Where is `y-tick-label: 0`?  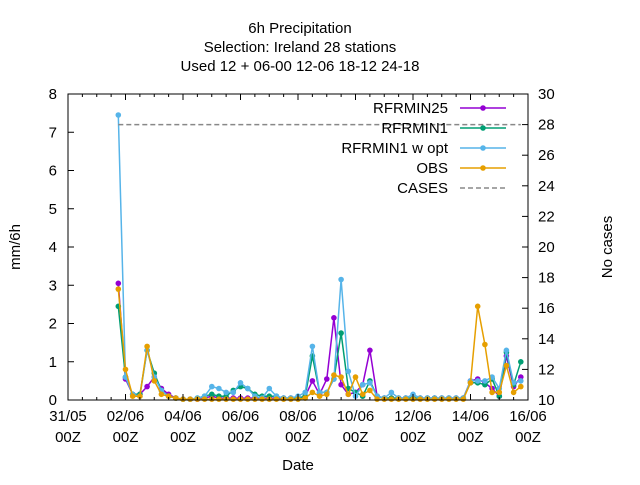
y-tick-label: 0 is located at coordinates (53, 400).